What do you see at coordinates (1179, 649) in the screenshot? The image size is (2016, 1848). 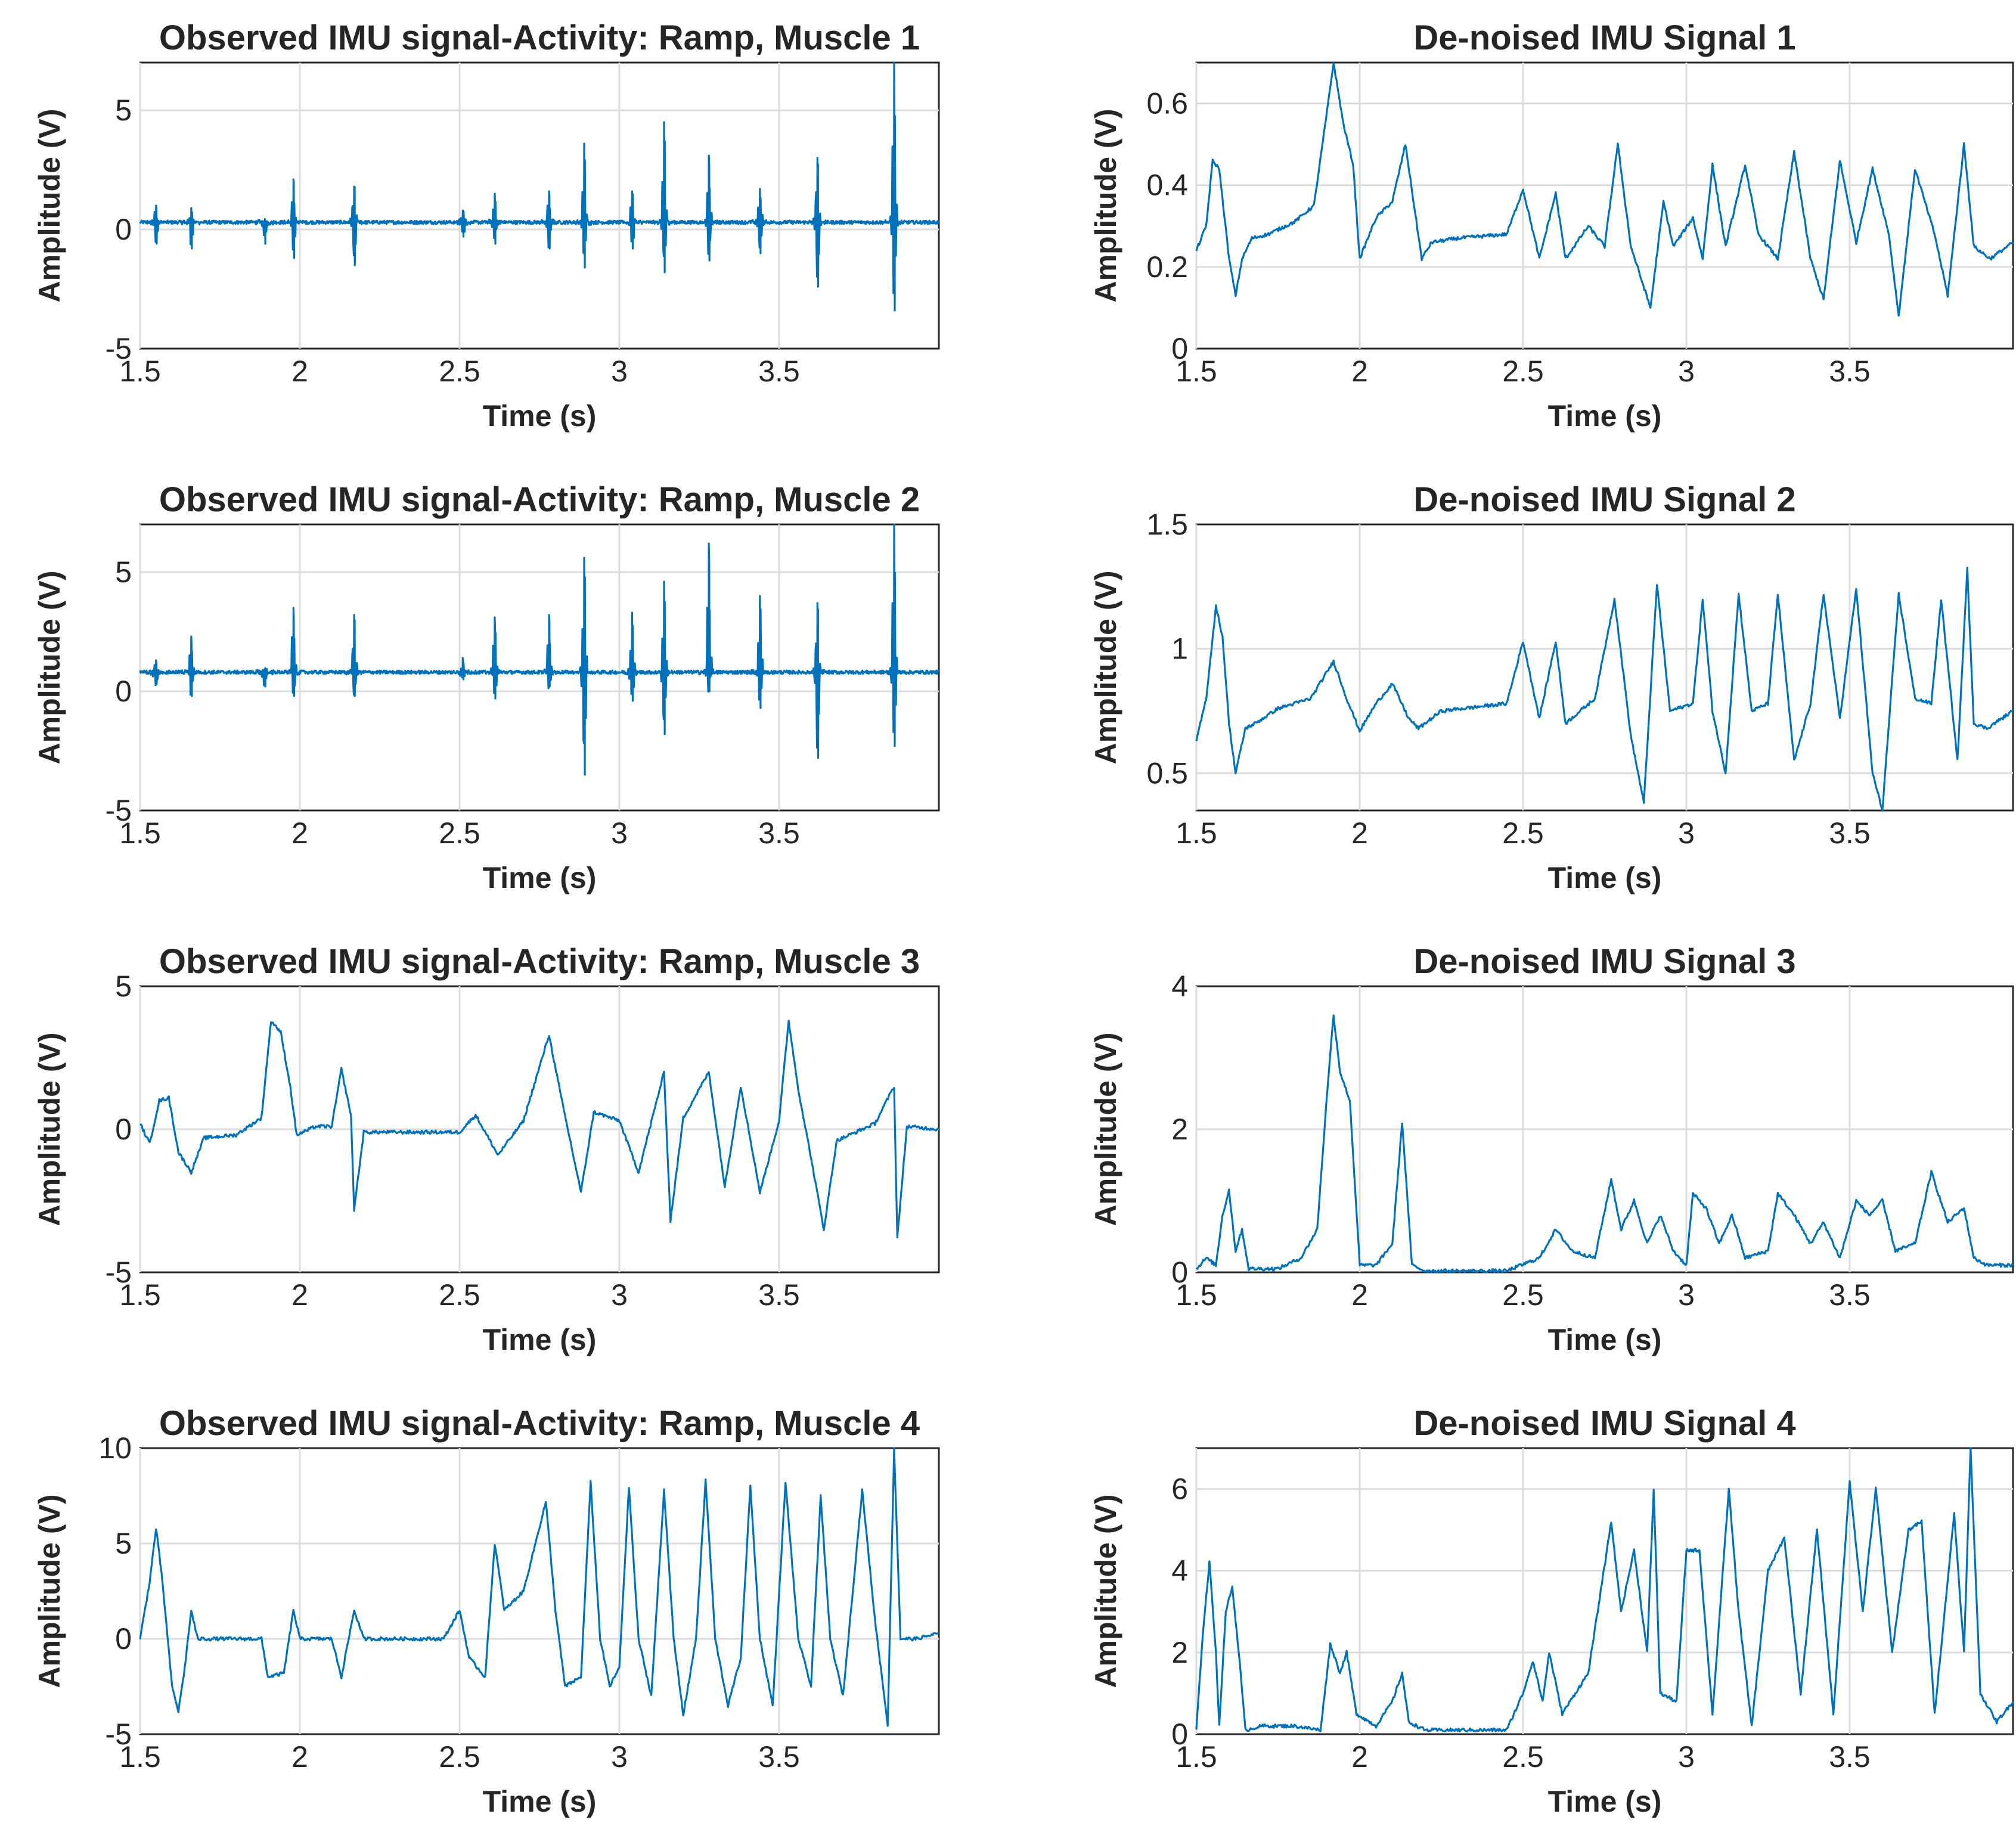 I see `y-tick-label: 1` at bounding box center [1179, 649].